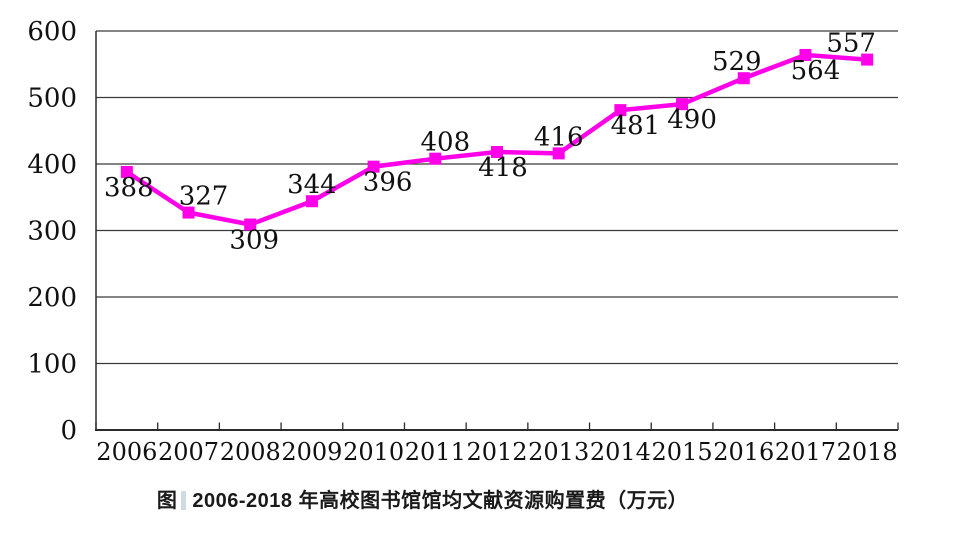 This screenshot has width=972, height=539. Describe the element at coordinates (440, 501) in the screenshot. I see `caption-text: 2006-2018 年高校图书馆馆均文献资源购置费（万元）` at that location.